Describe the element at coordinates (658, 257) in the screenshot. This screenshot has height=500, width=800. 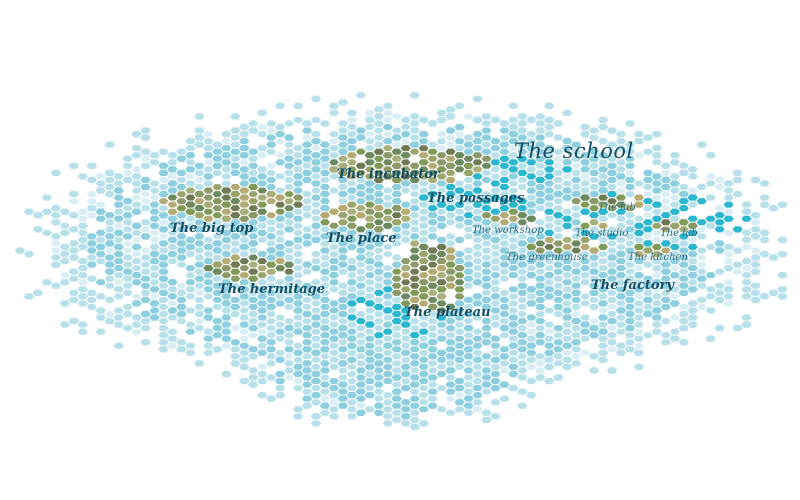
I see `label-the-kitchen: The kitchen` at that location.